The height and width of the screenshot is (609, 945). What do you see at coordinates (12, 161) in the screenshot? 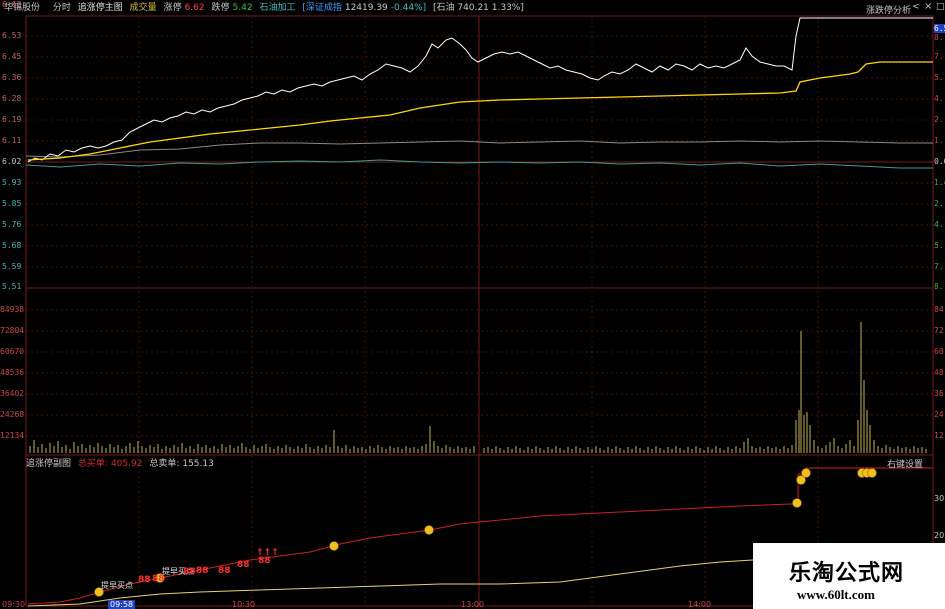
I see `price-tick: 6.02` at bounding box center [12, 161].